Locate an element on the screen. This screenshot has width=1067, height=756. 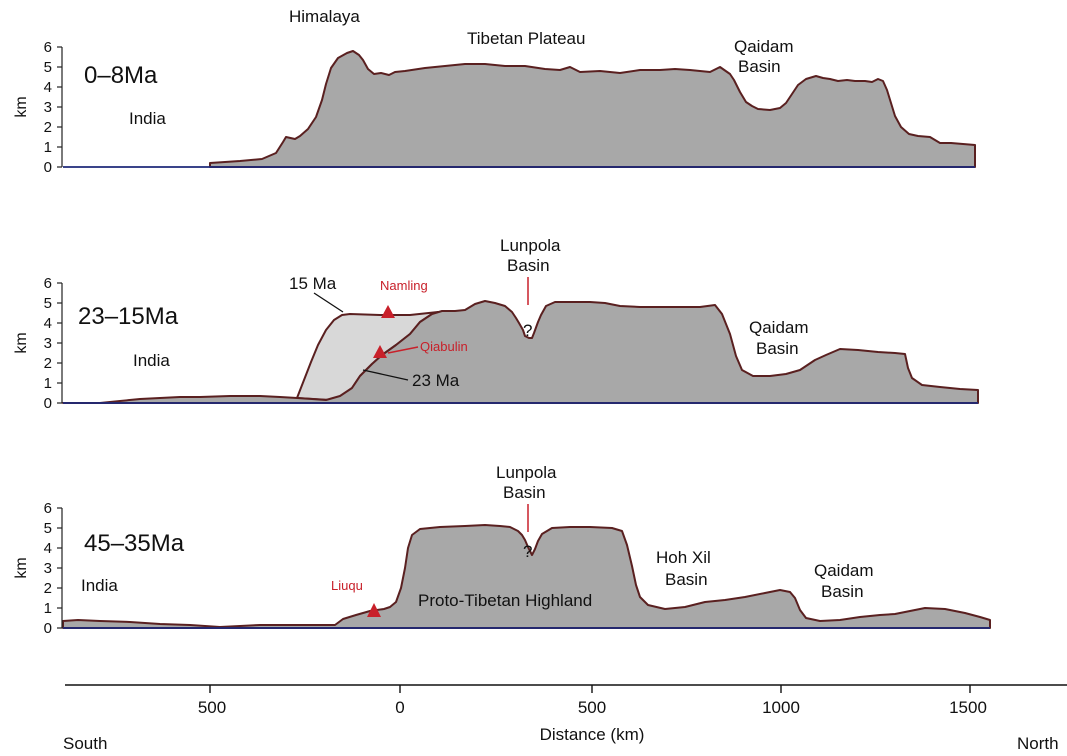
site-label-qiabulin: Qiabulin is located at coordinates (444, 346).